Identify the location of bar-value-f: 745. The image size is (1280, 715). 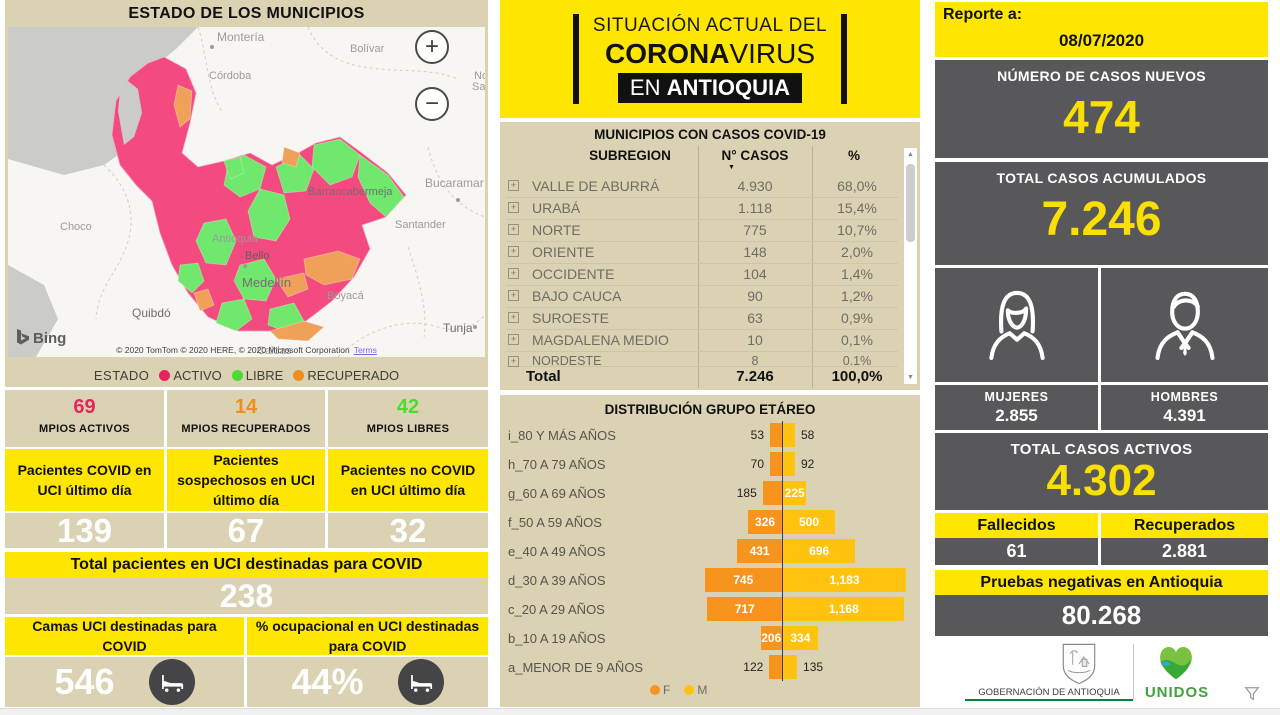
(743, 580).